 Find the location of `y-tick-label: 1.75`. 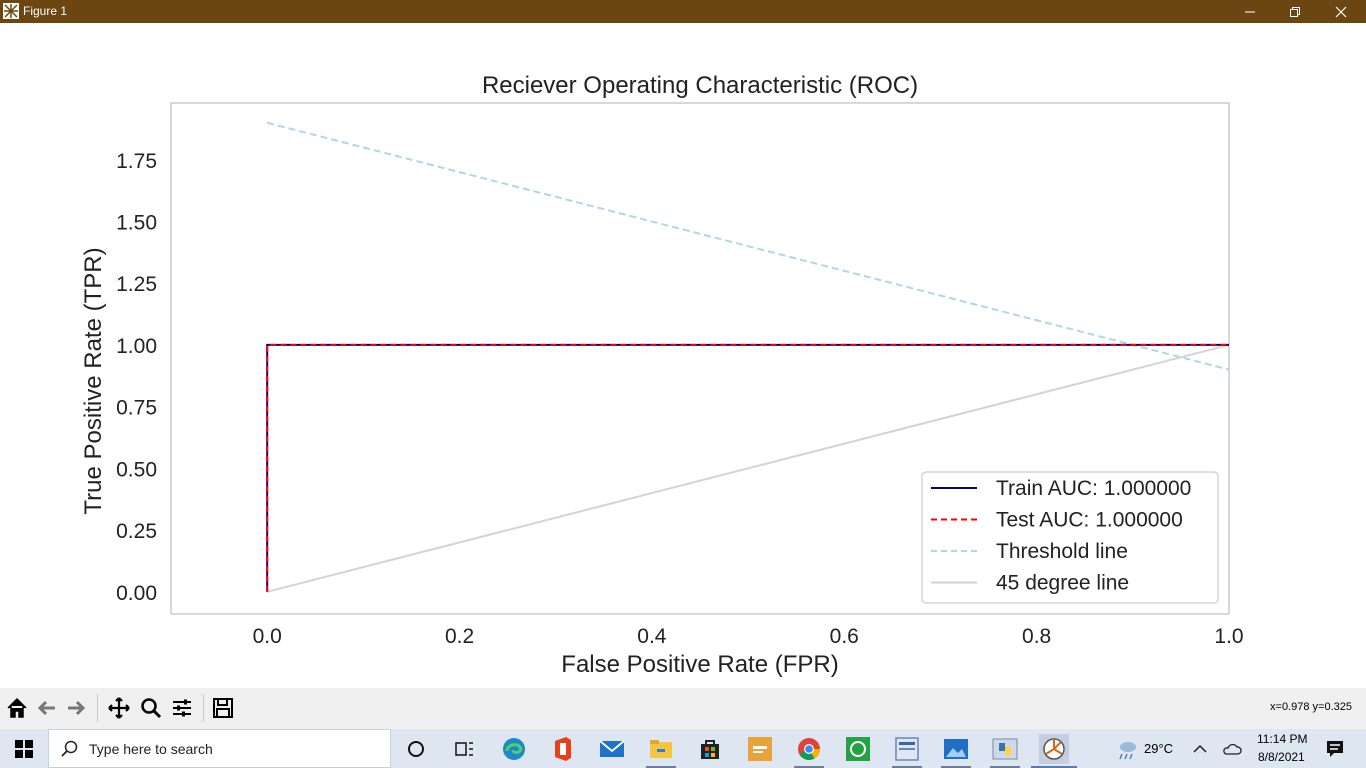

y-tick-label: 1.75 is located at coordinates (136, 161).